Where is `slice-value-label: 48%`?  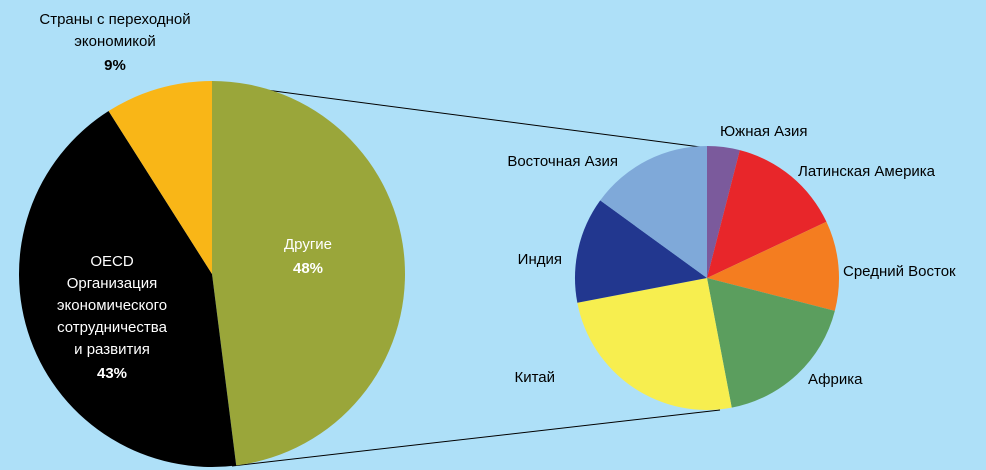 slice-value-label: 48% is located at coordinates (308, 268).